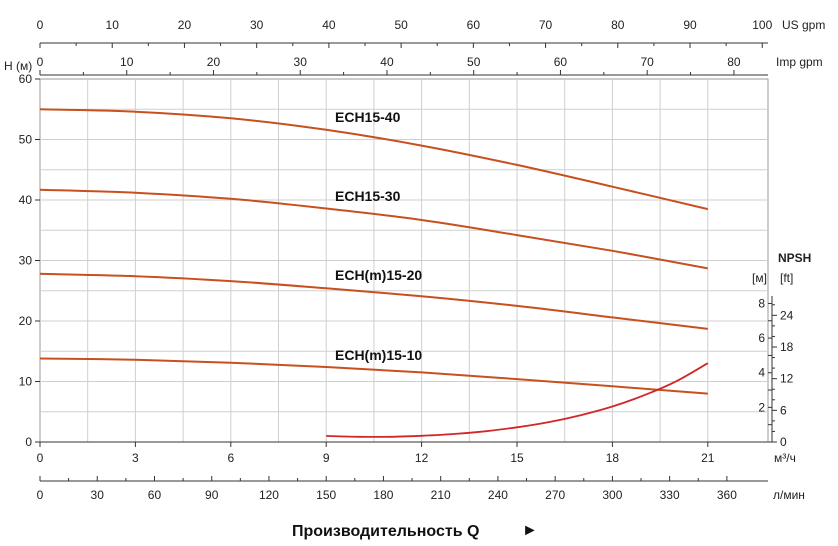 This screenshot has width=838, height=546. I want to click on x-tick-label-m3h: 6, so click(230, 458).